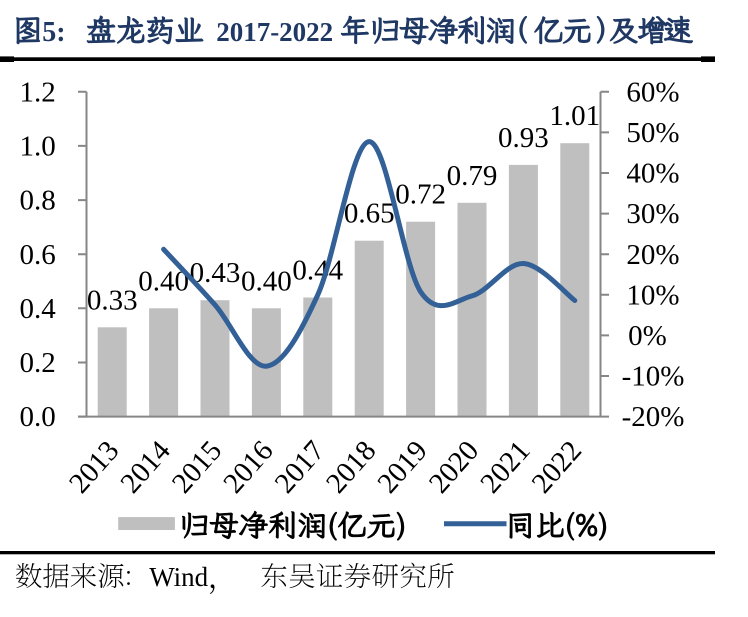 The width and height of the screenshot is (748, 617). I want to click on svg-text: Wind, so click(178, 577).